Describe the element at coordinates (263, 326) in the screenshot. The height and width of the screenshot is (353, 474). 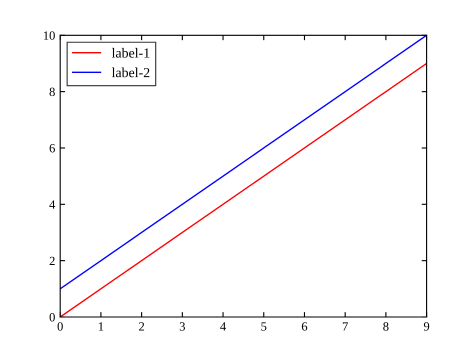
I see `x-tick-label: 5` at that location.